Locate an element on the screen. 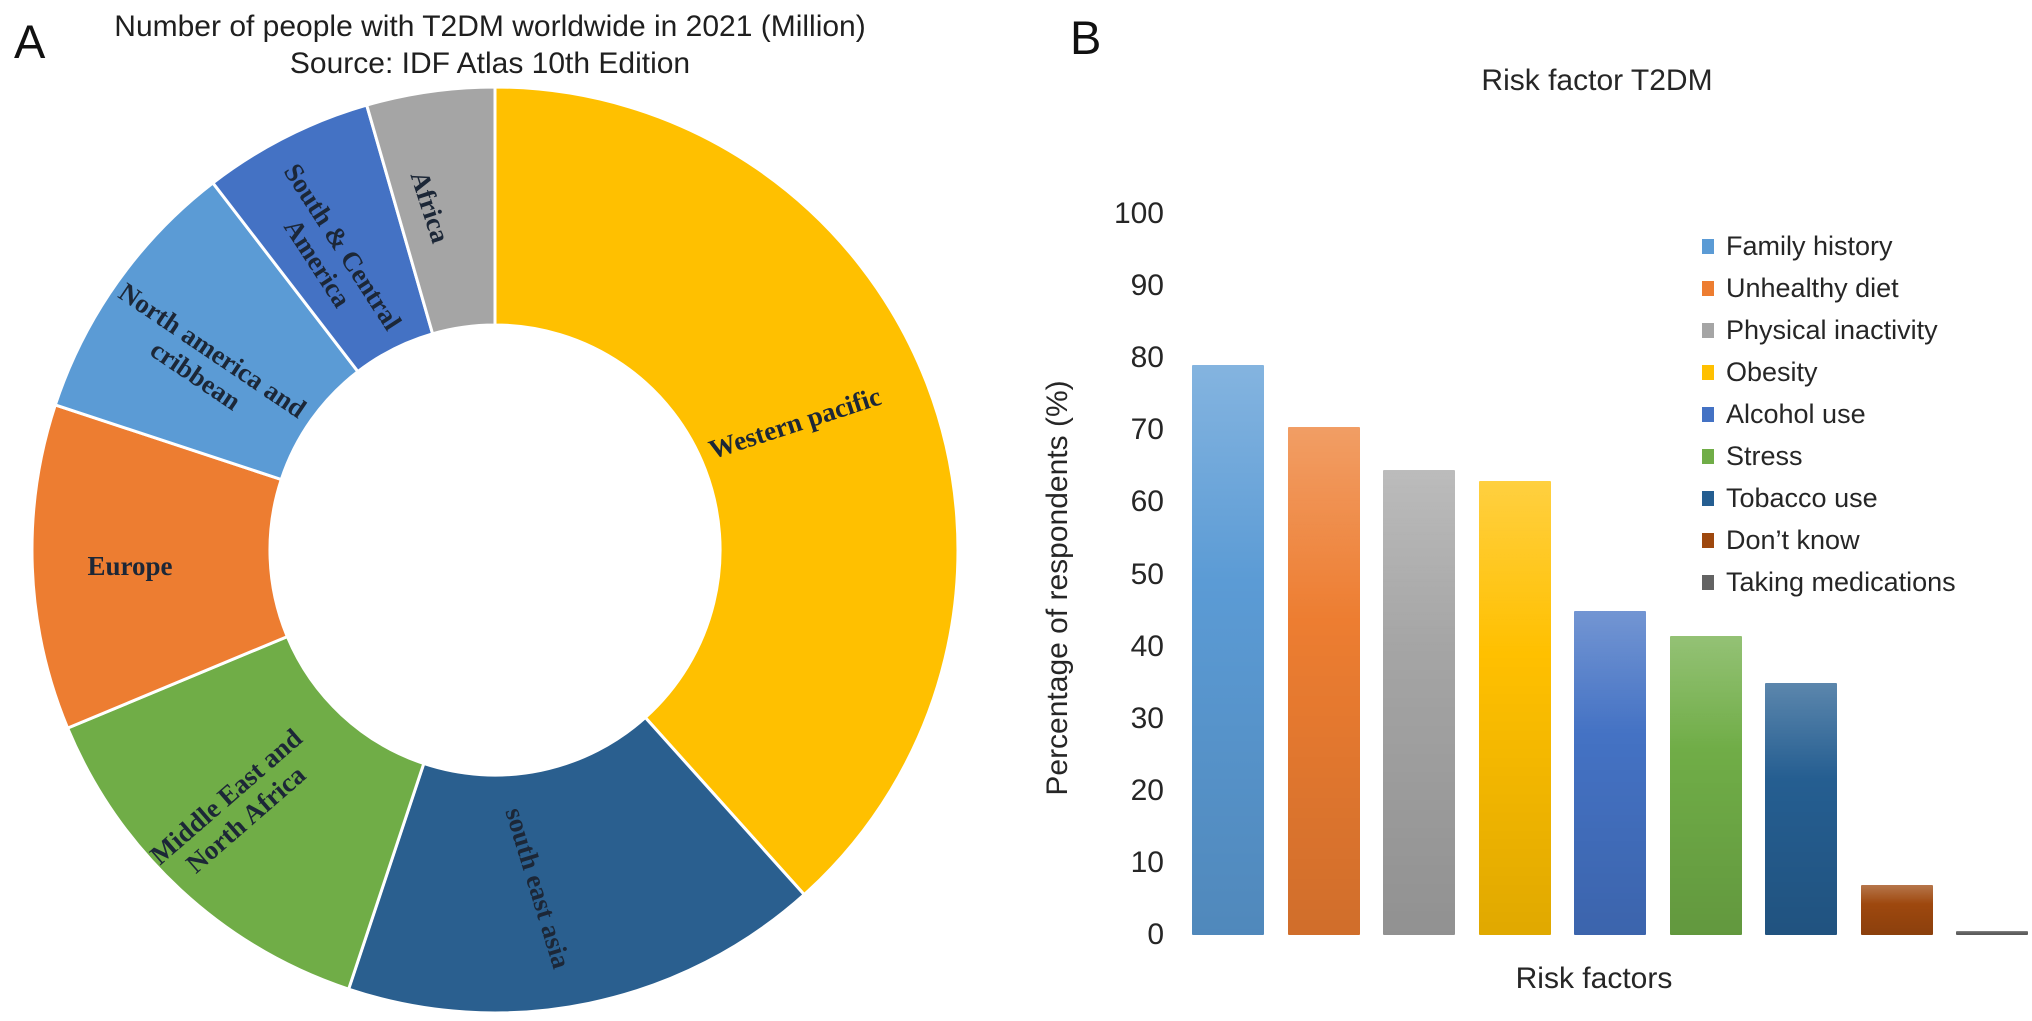 This screenshot has width=2032, height=1021. y-tick-10: 10 is located at coordinates (1147, 862).